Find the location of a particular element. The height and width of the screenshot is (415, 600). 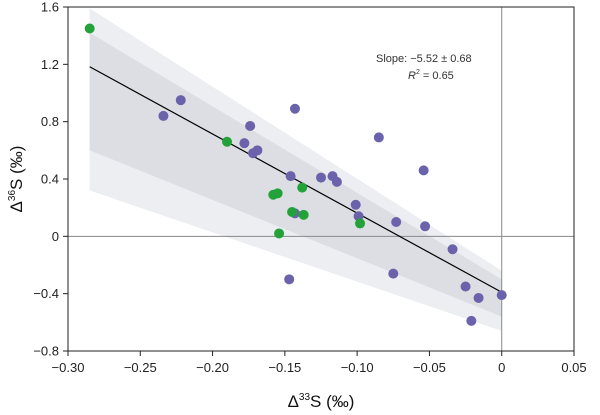

x-axis-title: Δ33S (‰) is located at coordinates (321, 401).